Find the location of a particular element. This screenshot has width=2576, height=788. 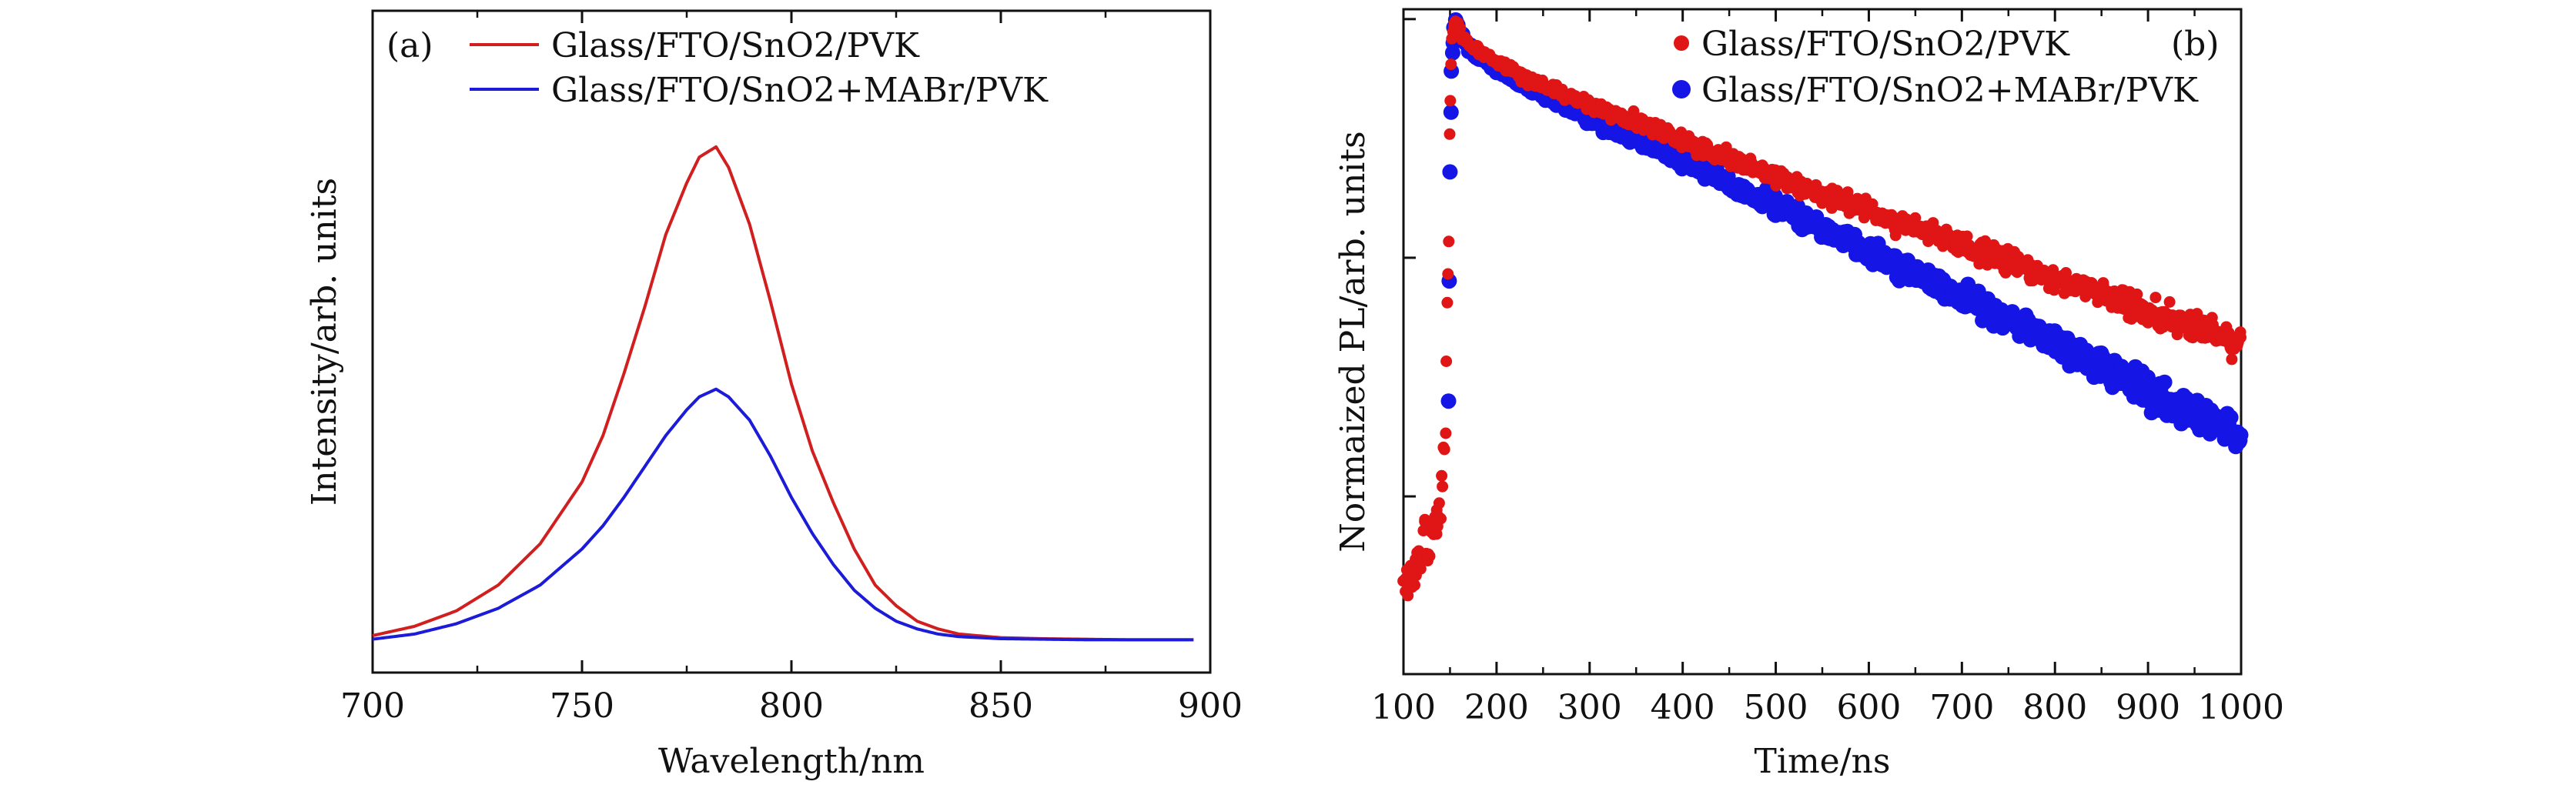

panel-a-x-tick-label: 800 is located at coordinates (791, 706).